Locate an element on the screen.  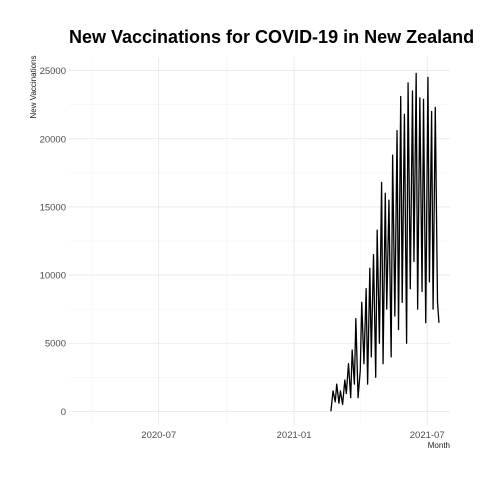
x-axis-ticks: 2020-07 2021-01 2021-07 is located at coordinates (292, 435).